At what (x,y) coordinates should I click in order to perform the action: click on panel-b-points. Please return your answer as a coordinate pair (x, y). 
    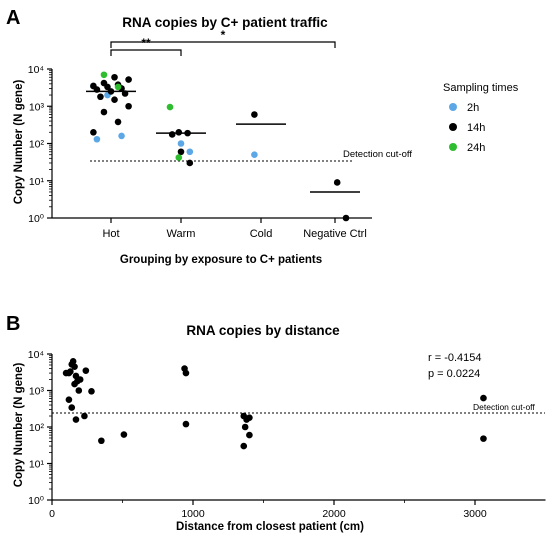
    Looking at the image, I should click on (274, 404).